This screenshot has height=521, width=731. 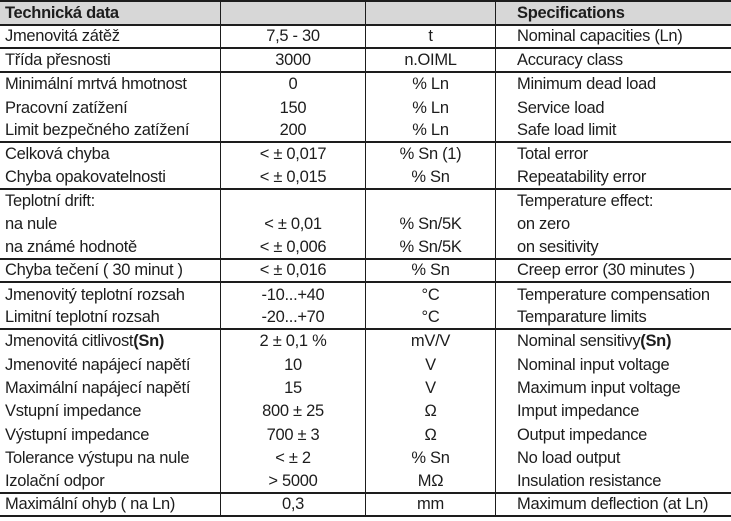 I want to click on english-label-text: Total error, so click(x=552, y=154).